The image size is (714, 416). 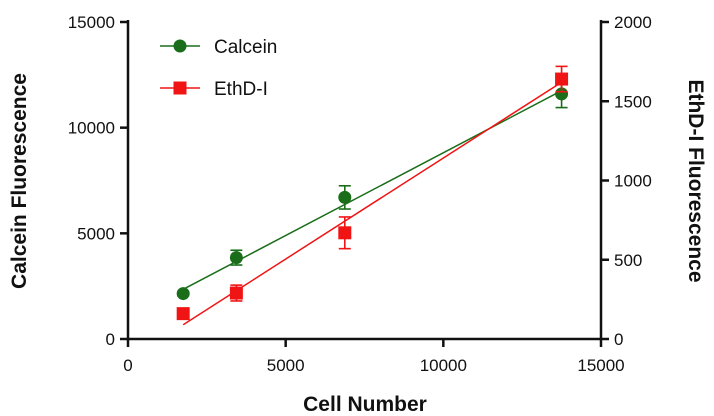 I want to click on y-left-tick-label: 15000, so click(x=91, y=22).